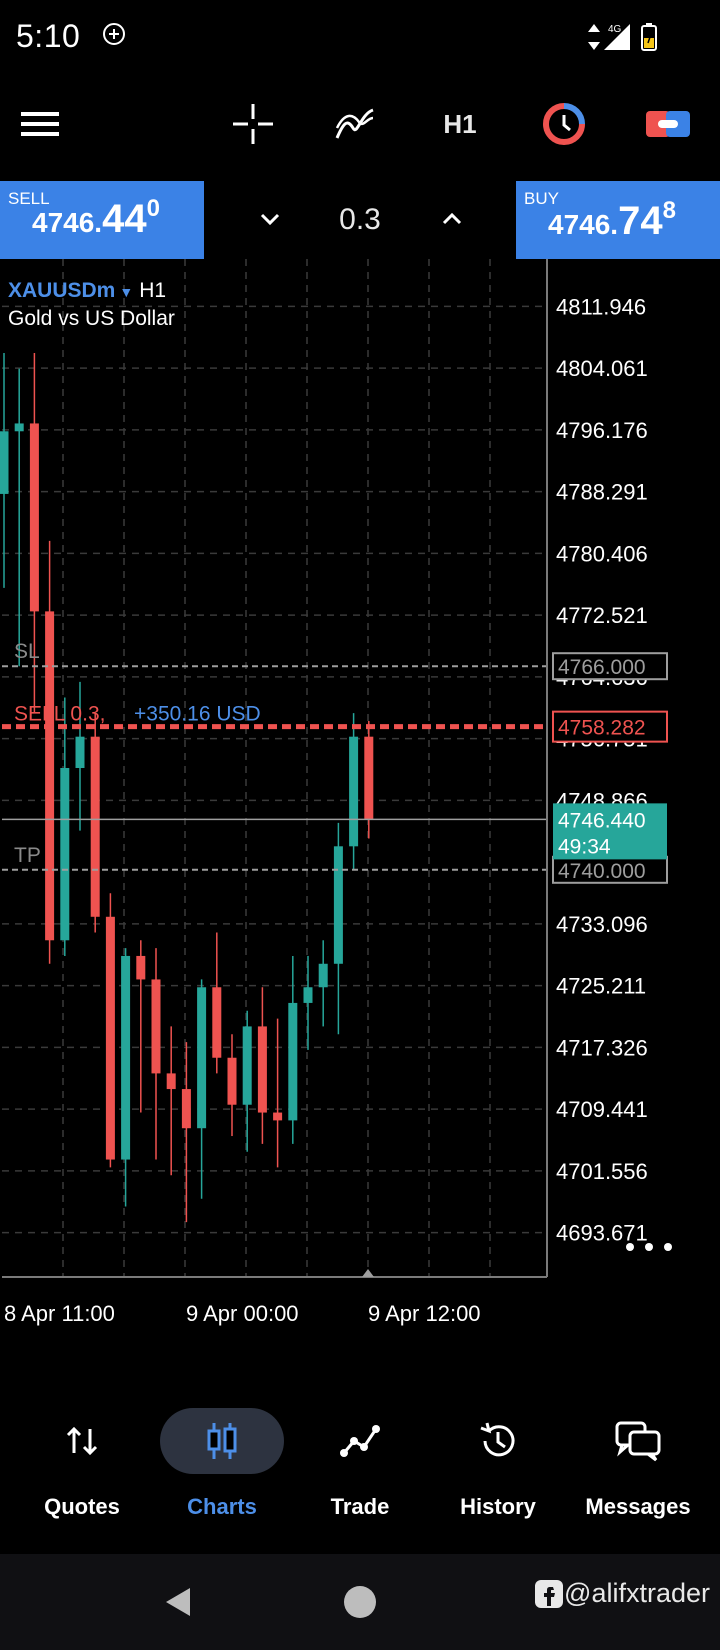  Describe the element at coordinates (27, 651) in the screenshot. I see `stop-loss-label: SL` at that location.